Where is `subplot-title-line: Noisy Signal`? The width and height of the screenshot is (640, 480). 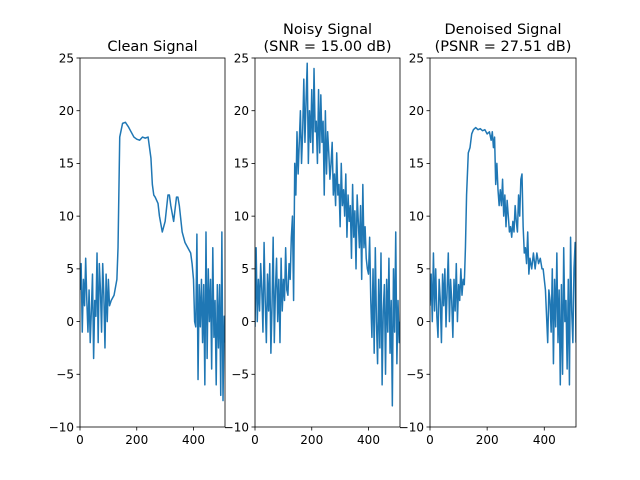
subplot-title-line: Noisy Signal is located at coordinates (327, 30).